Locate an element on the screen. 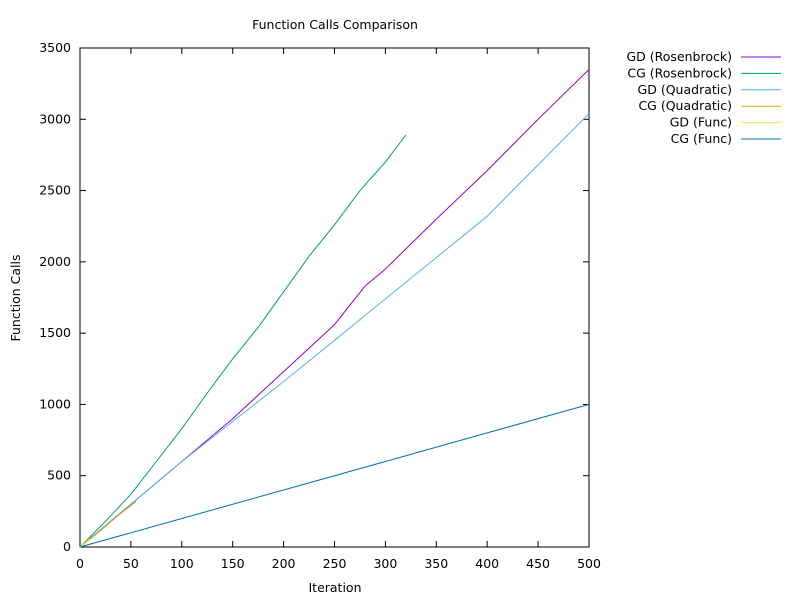 This screenshot has width=800, height=600. x-axis-label: Iteration is located at coordinates (334, 587).